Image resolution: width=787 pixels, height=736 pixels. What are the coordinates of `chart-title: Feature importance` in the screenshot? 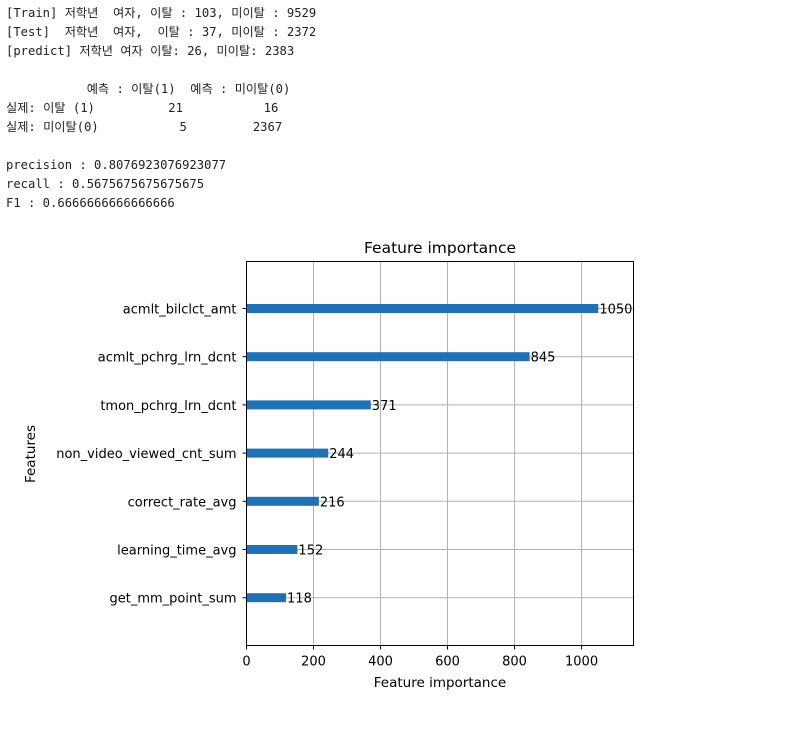 It's located at (440, 248).